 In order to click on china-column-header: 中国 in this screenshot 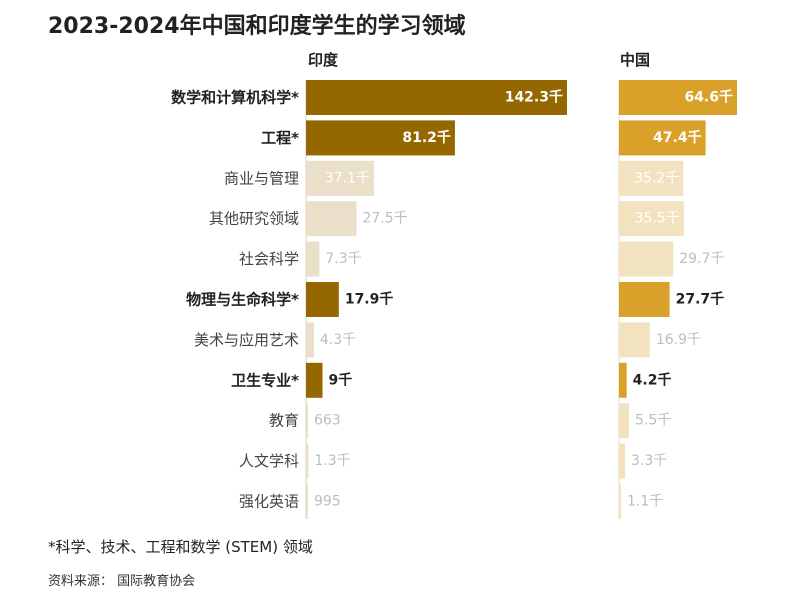, I will do `click(635, 60)`.